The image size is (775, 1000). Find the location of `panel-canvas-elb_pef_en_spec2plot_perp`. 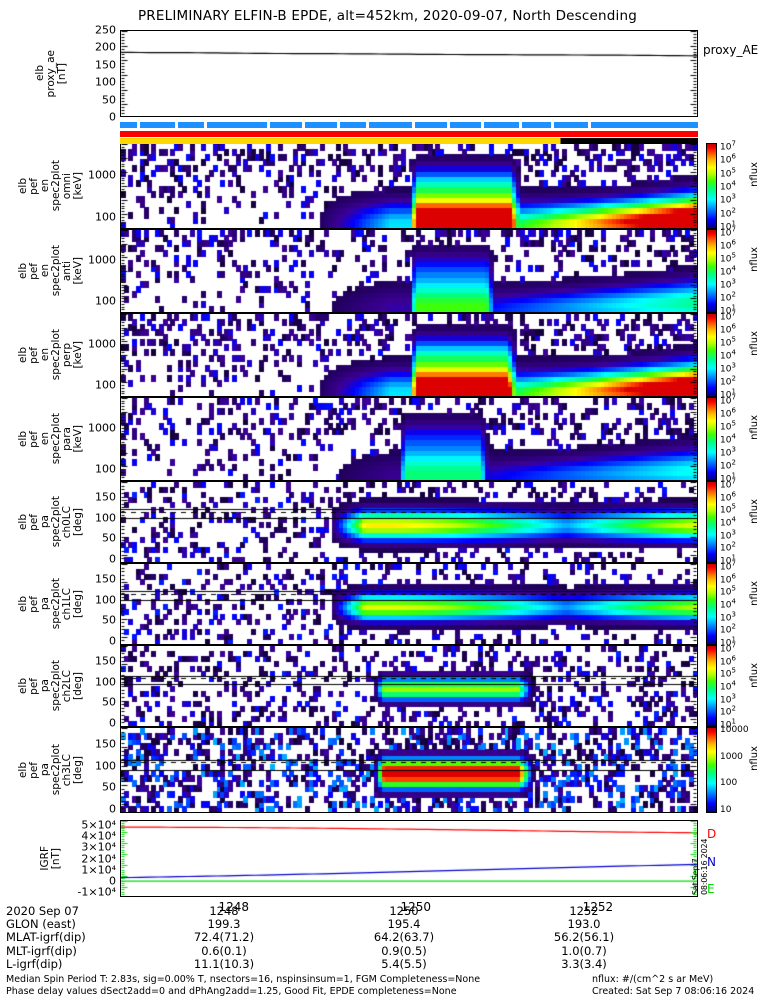

panel-canvas-elb_pef_en_spec2plot_perp is located at coordinates (409, 355).